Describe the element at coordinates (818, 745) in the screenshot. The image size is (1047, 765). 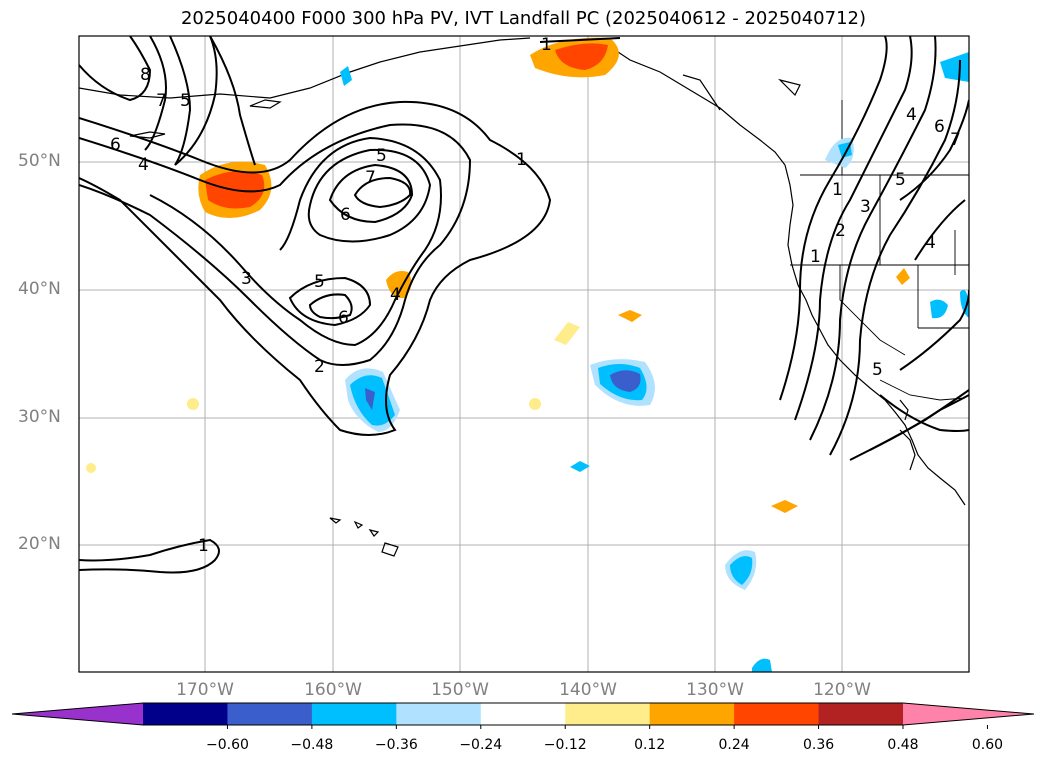
I see `colorbar-tick-label: 0.36` at that location.